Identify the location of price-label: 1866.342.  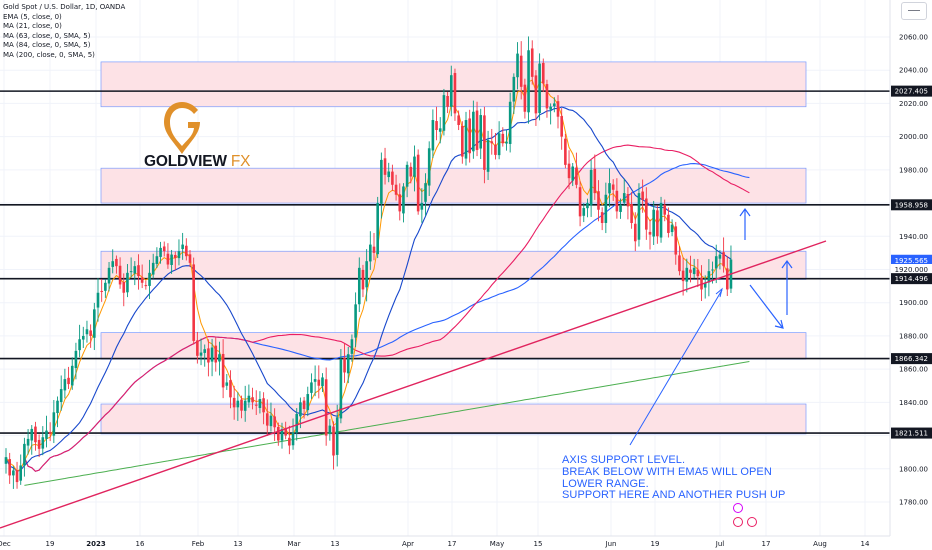
(911, 359).